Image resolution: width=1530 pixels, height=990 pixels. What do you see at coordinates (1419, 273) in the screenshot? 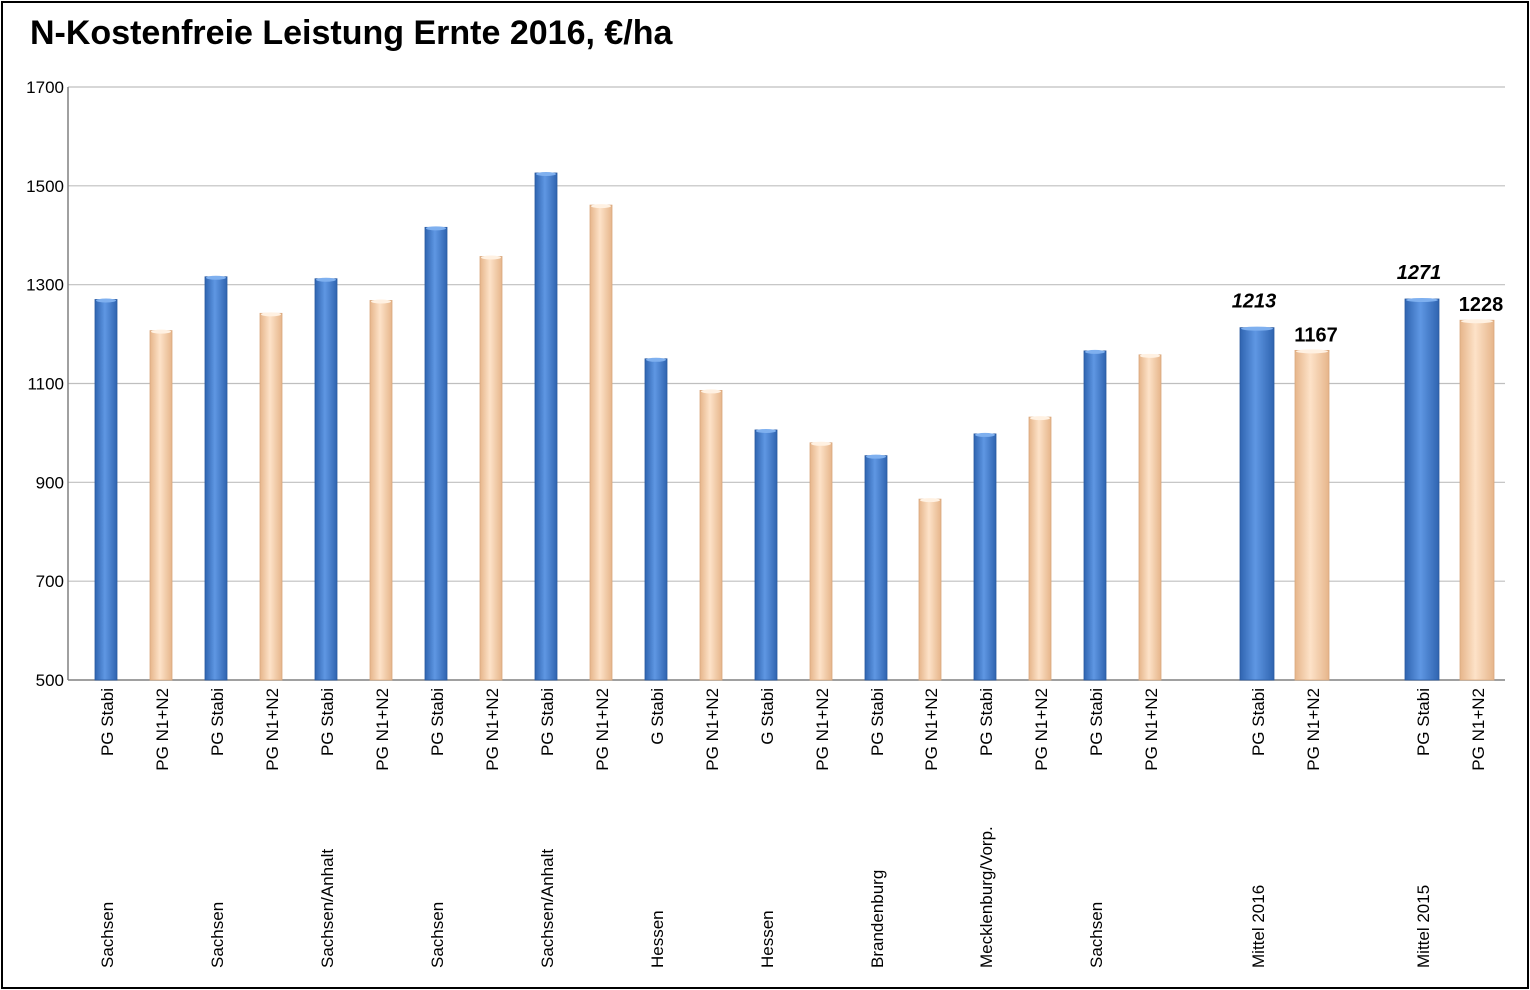
I see `data-label: 1271` at bounding box center [1419, 273].